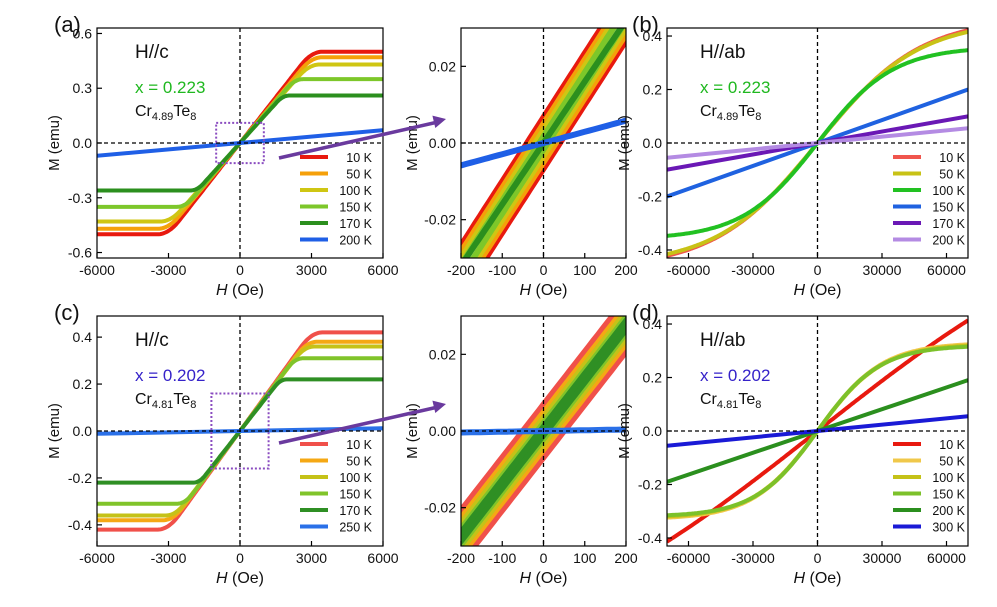 Image resolution: width=997 pixels, height=607 pixels. What do you see at coordinates (645, 312) in the screenshot?
I see `panel-label: (d)` at bounding box center [645, 312].